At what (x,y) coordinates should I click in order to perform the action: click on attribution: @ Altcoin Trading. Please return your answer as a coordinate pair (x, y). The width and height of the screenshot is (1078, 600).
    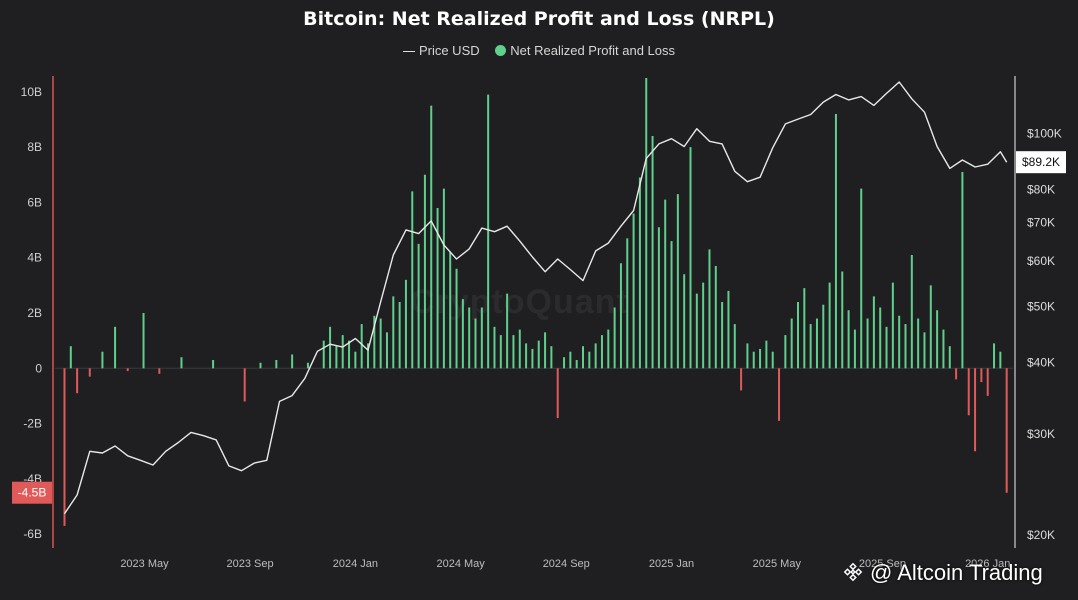
    Looking at the image, I should click on (942, 573).